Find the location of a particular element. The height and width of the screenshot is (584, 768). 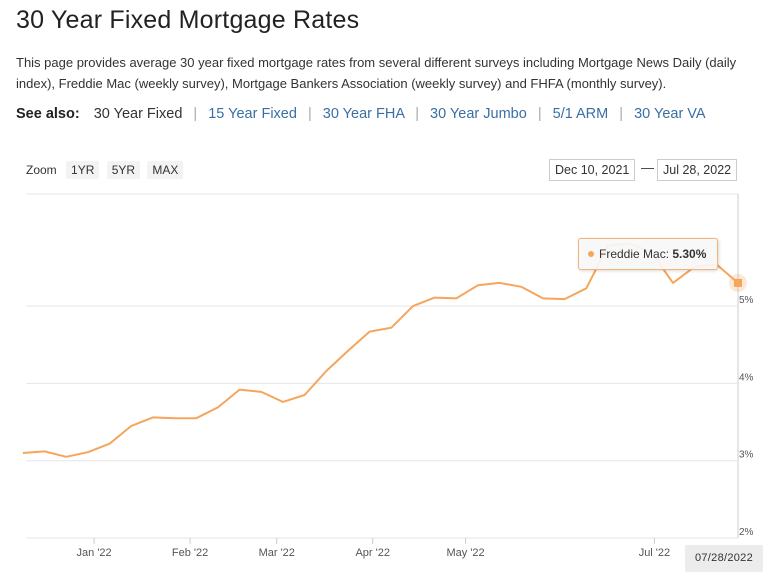

y-tick-label: 5% is located at coordinates (746, 300).